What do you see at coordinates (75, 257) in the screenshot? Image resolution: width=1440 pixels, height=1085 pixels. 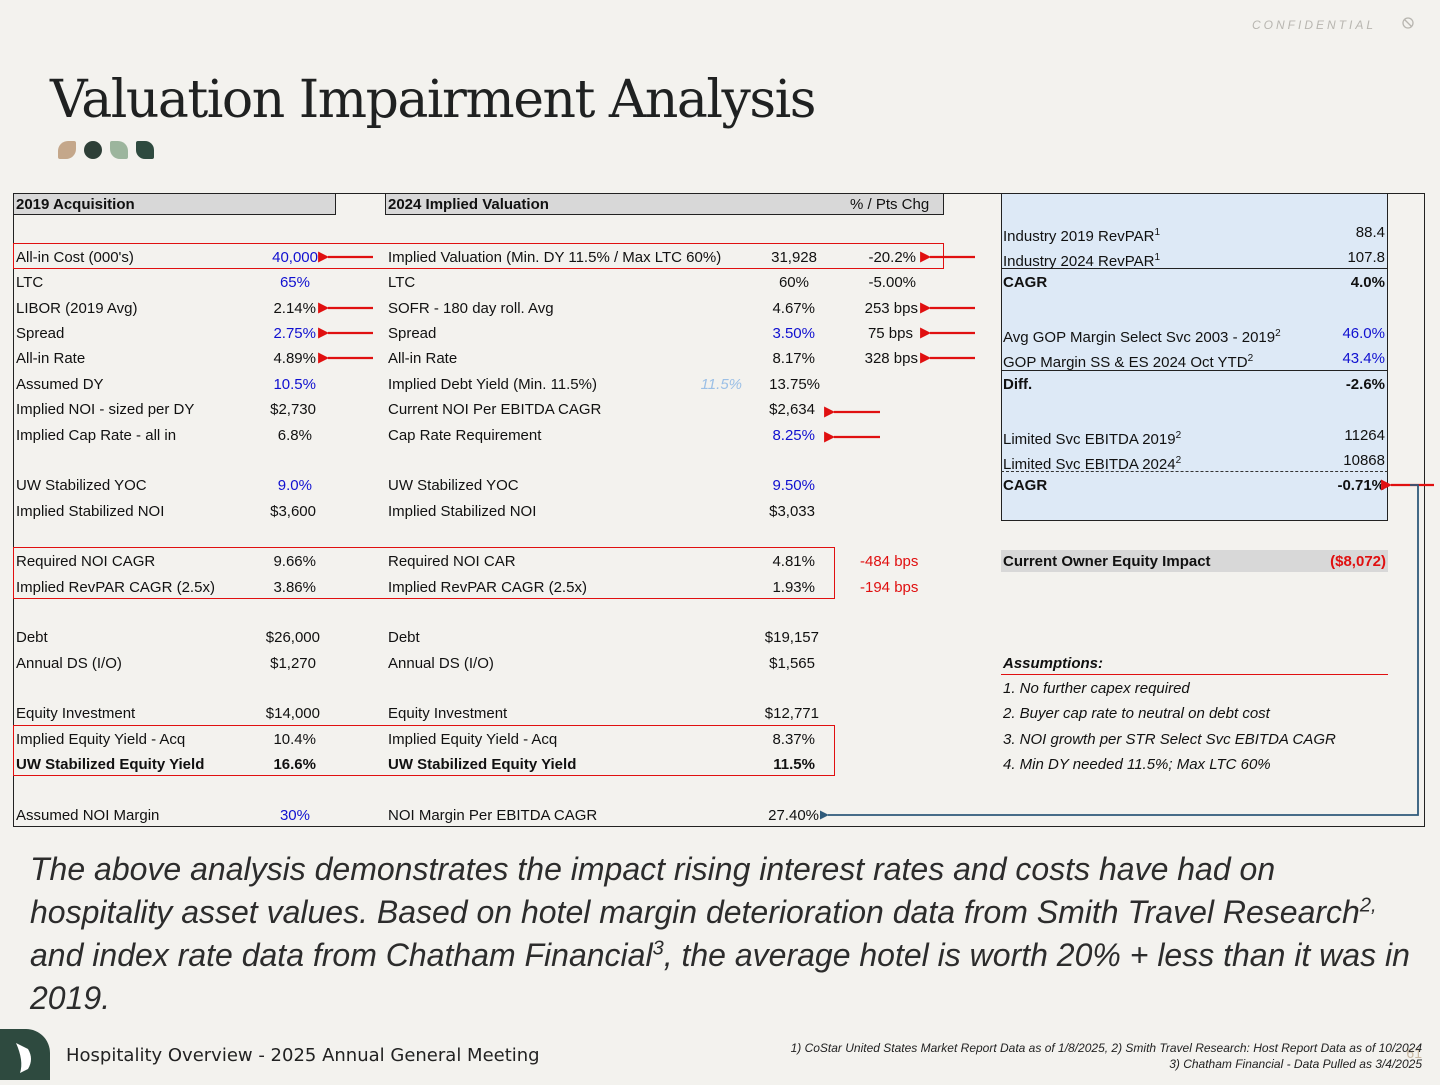 I see `left-label-all-in-cost: All-in Cost (000's)` at bounding box center [75, 257].